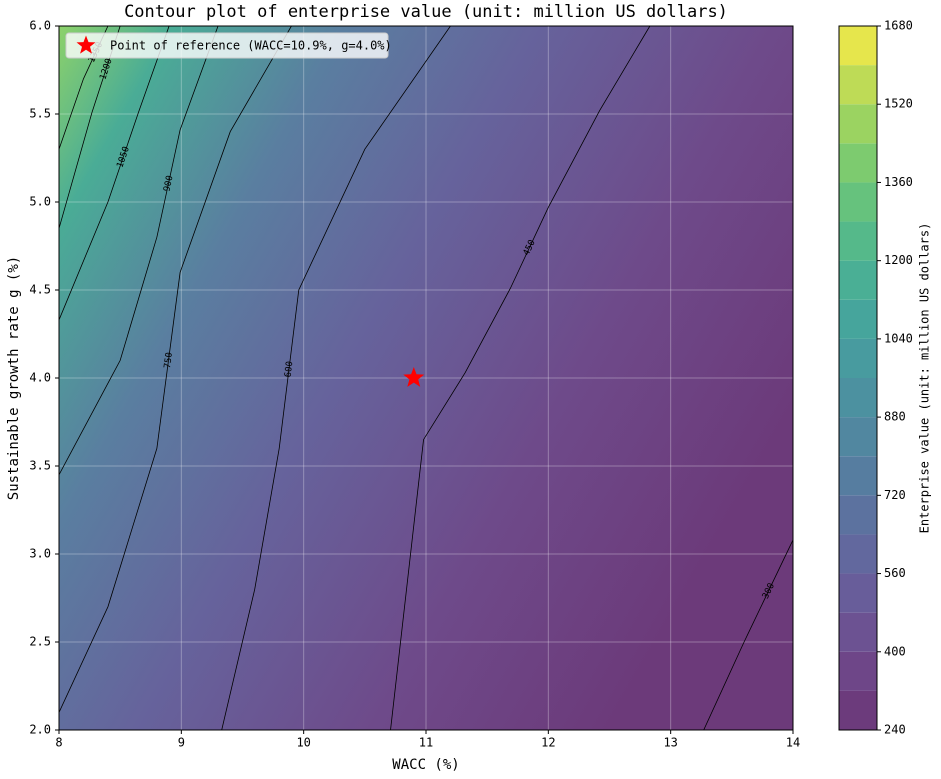 The width and height of the screenshot is (941, 779). What do you see at coordinates (898, 26) in the screenshot?
I see `colorbar-tick-label: 1680` at bounding box center [898, 26].